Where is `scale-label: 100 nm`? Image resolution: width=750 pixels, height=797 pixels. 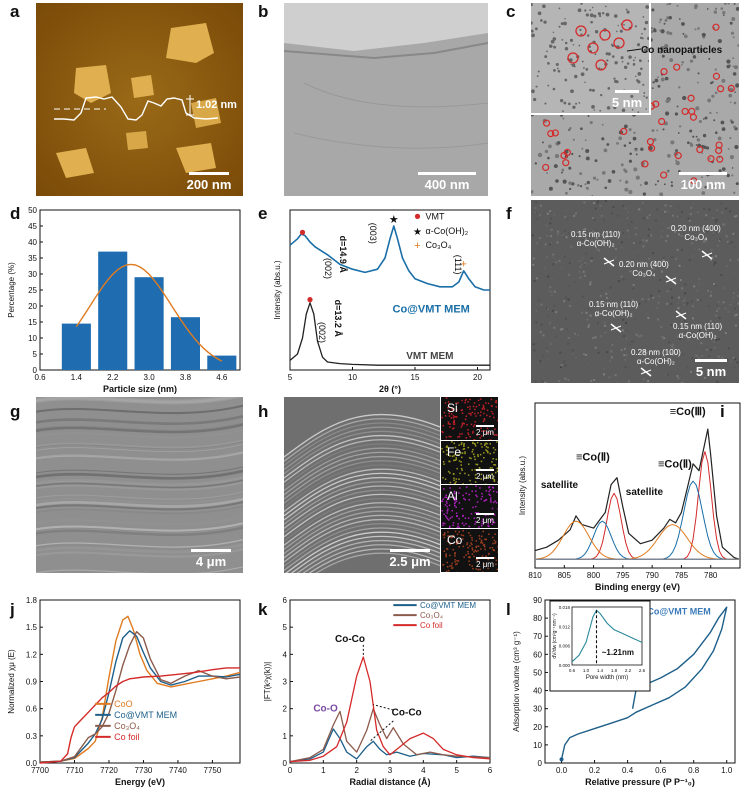
scale-label: 100 nm is located at coordinates (703, 184).